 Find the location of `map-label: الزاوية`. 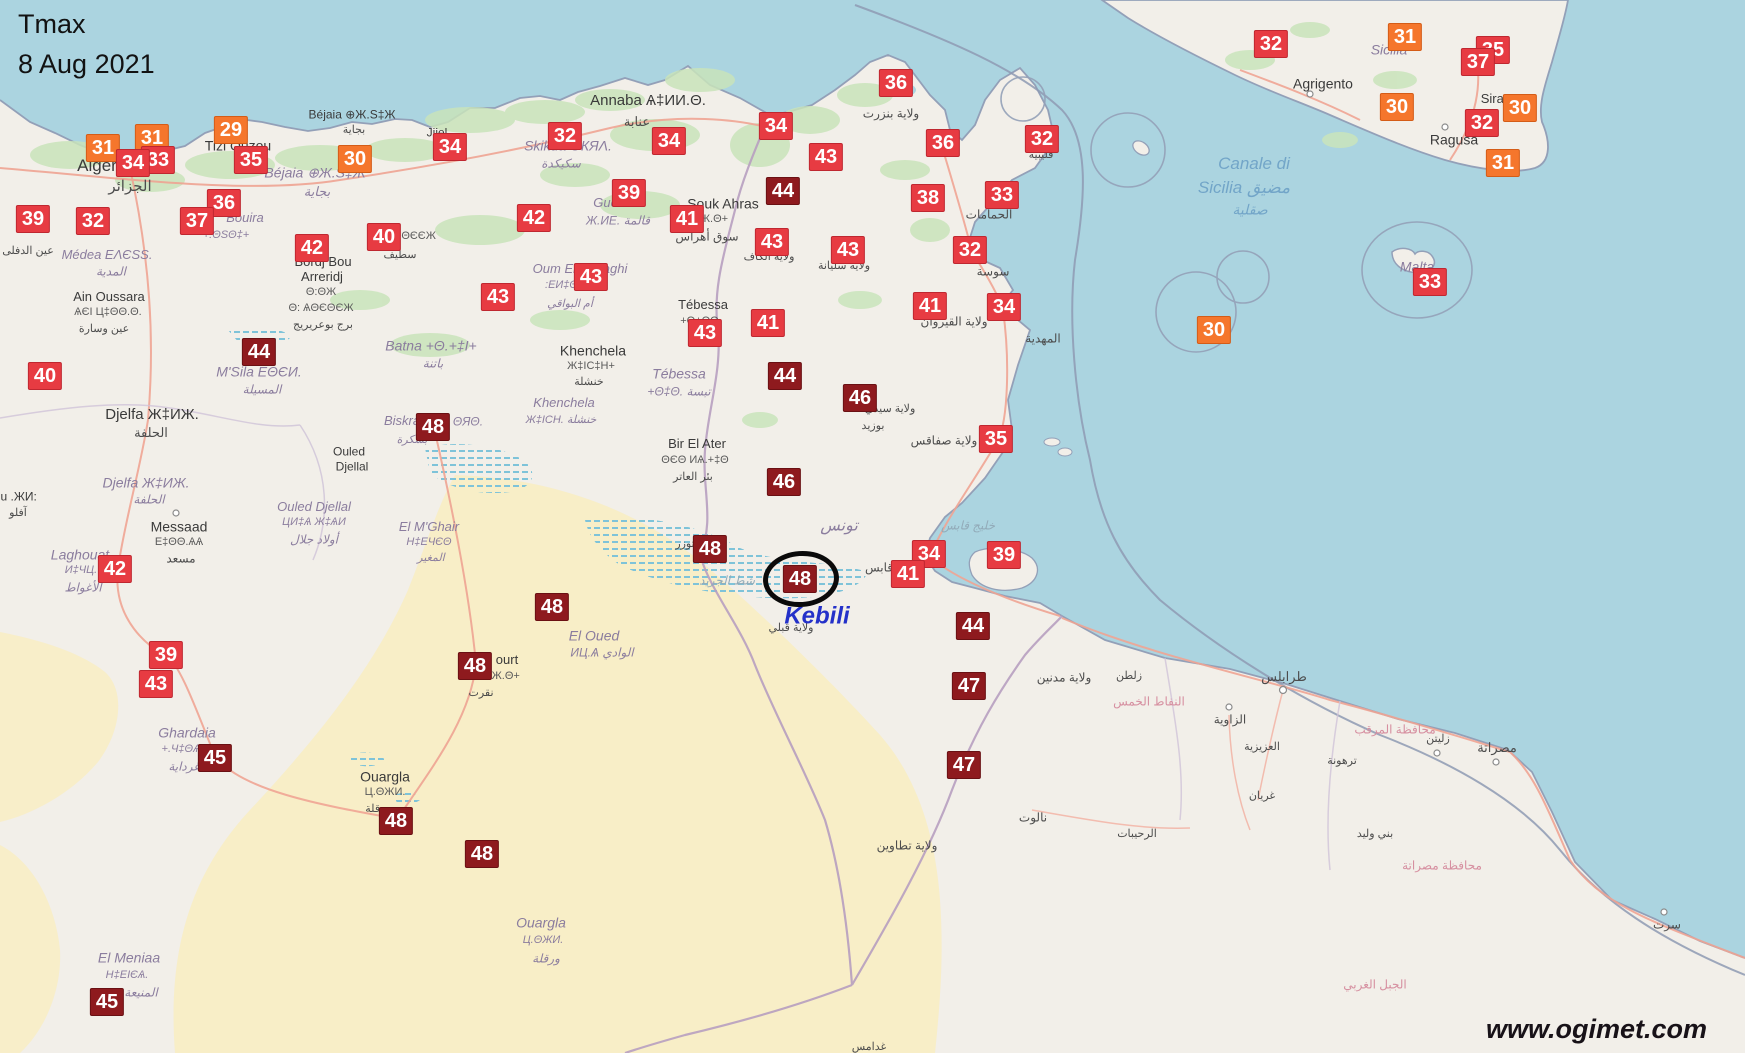

map-label: الزاوية is located at coordinates (1230, 719).